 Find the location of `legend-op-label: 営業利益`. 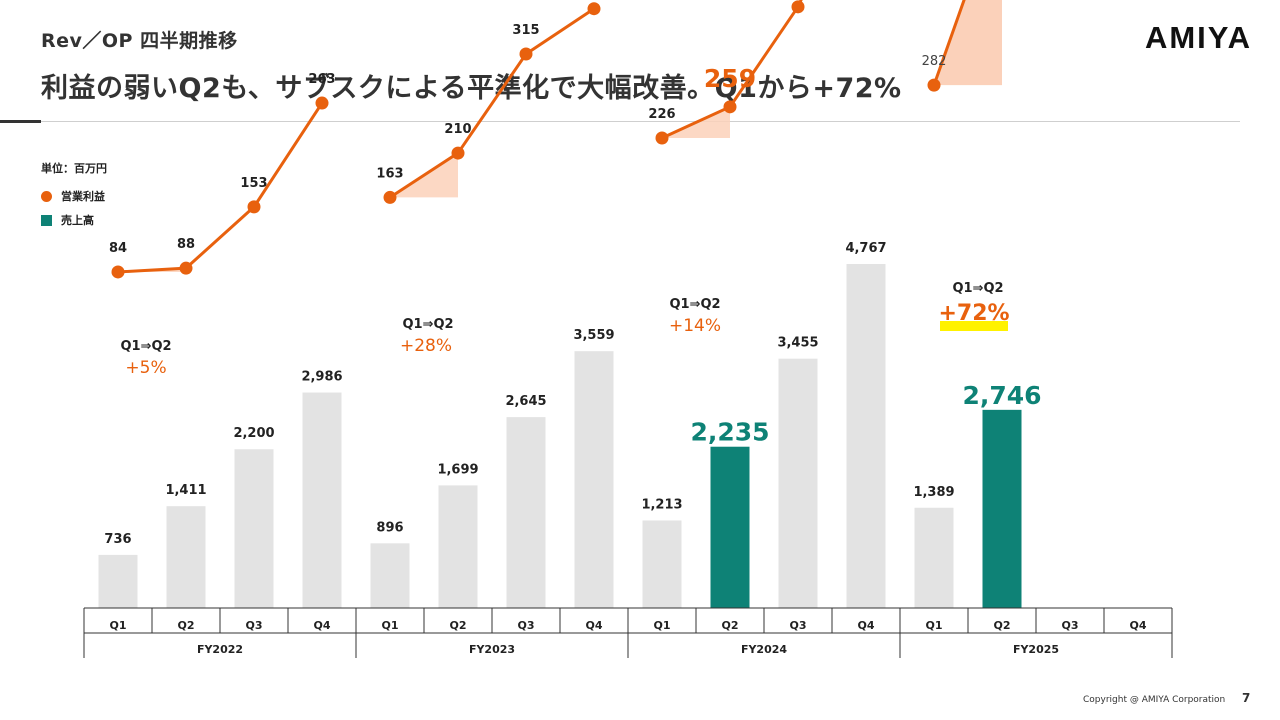

legend-op-label: 営業利益 is located at coordinates (83, 196).